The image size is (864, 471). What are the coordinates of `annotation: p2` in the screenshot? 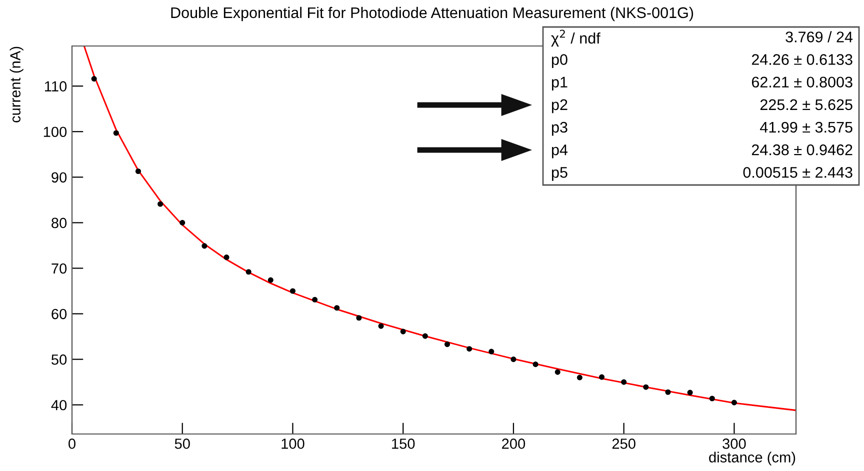 It's located at (560, 106).